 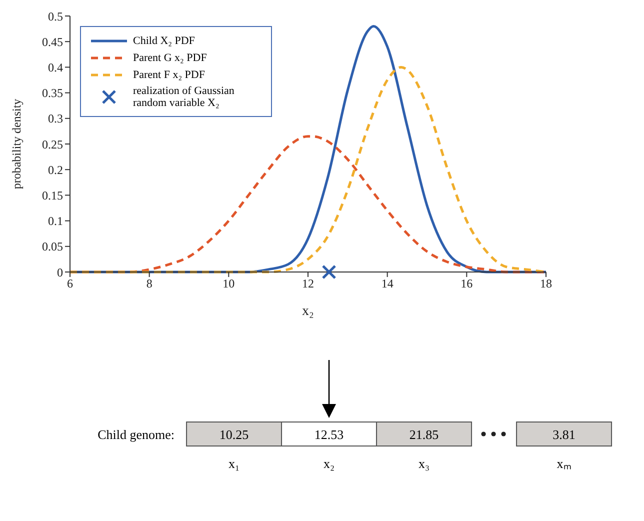 What do you see at coordinates (170, 58) in the screenshot?
I see `legend-label: Parent G x₂ PDF` at bounding box center [170, 58].